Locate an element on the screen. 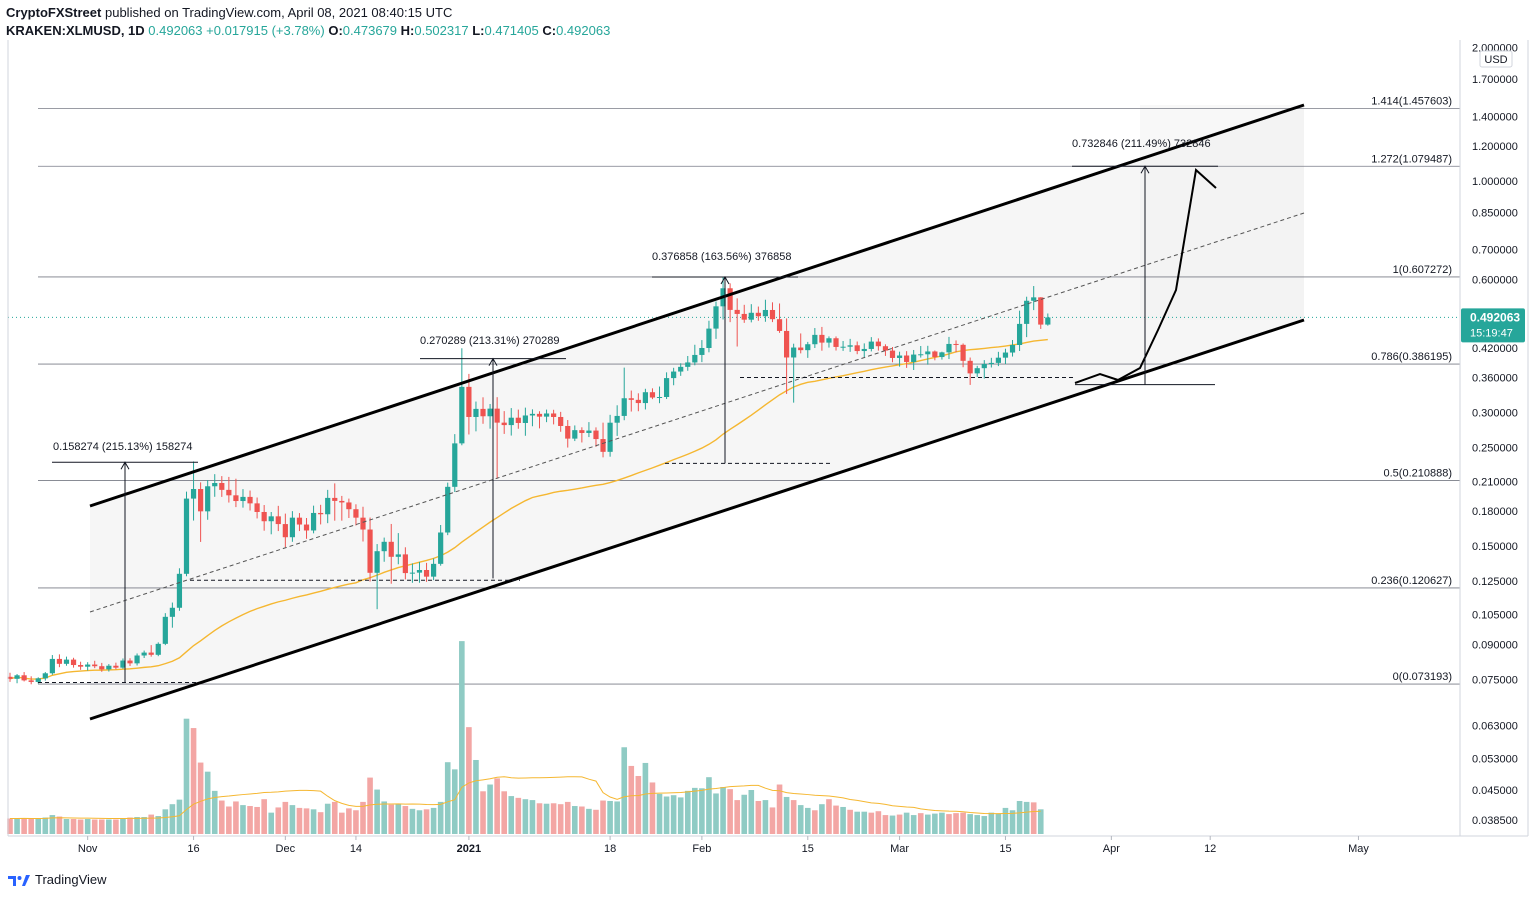  time-tick-label: Mar is located at coordinates (899, 849).